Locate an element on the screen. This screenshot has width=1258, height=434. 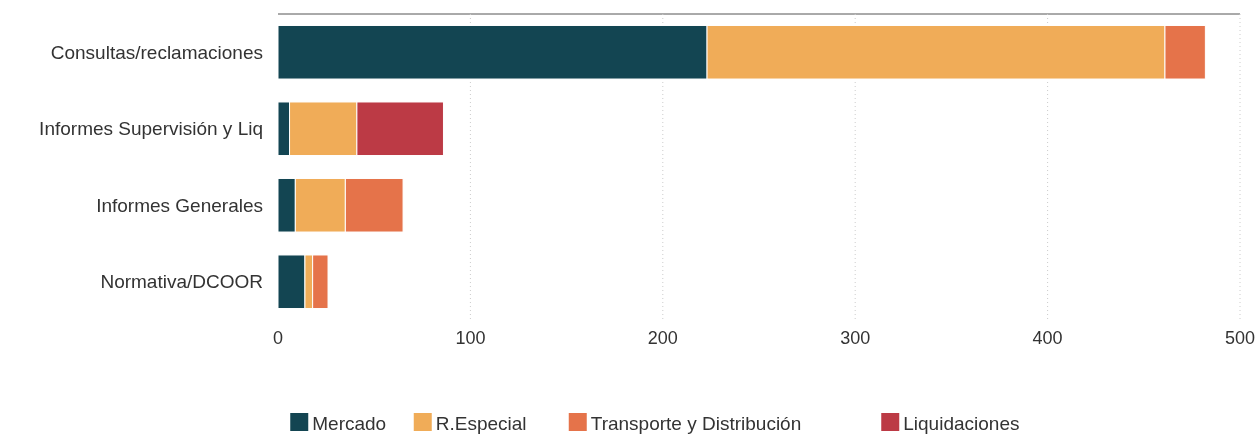
y-tick-label: Consultas/reclamaciones is located at coordinates (156, 52).